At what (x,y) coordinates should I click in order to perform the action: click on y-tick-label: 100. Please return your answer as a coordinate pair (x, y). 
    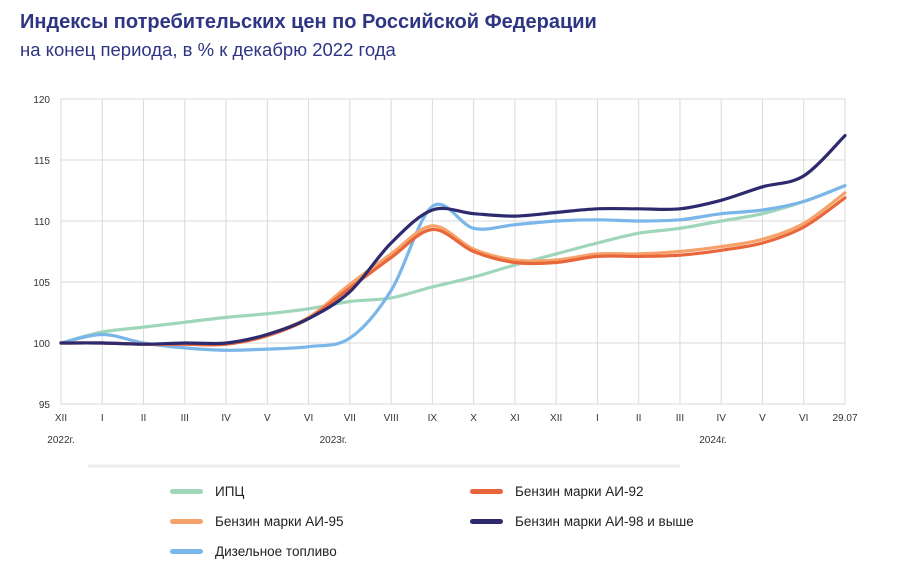
    Looking at the image, I should click on (41, 344).